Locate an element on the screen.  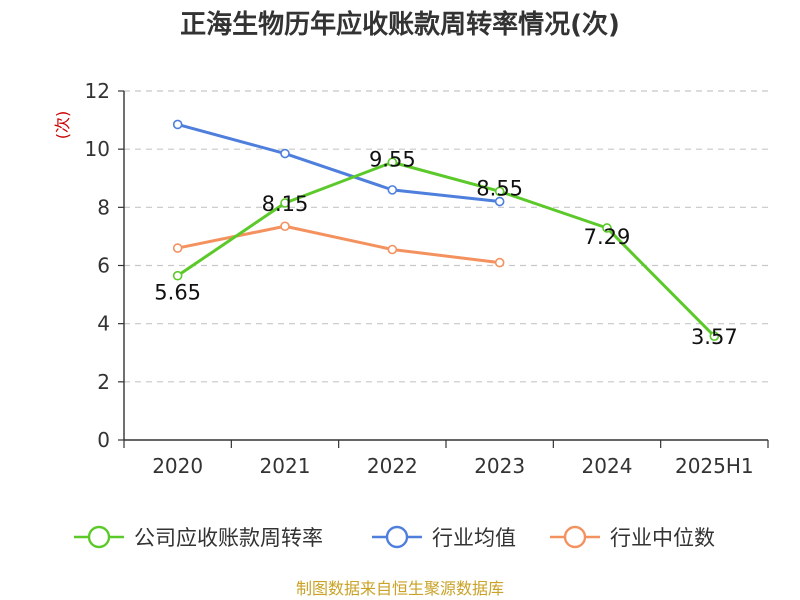
data-label: 8.55 is located at coordinates (499, 188).